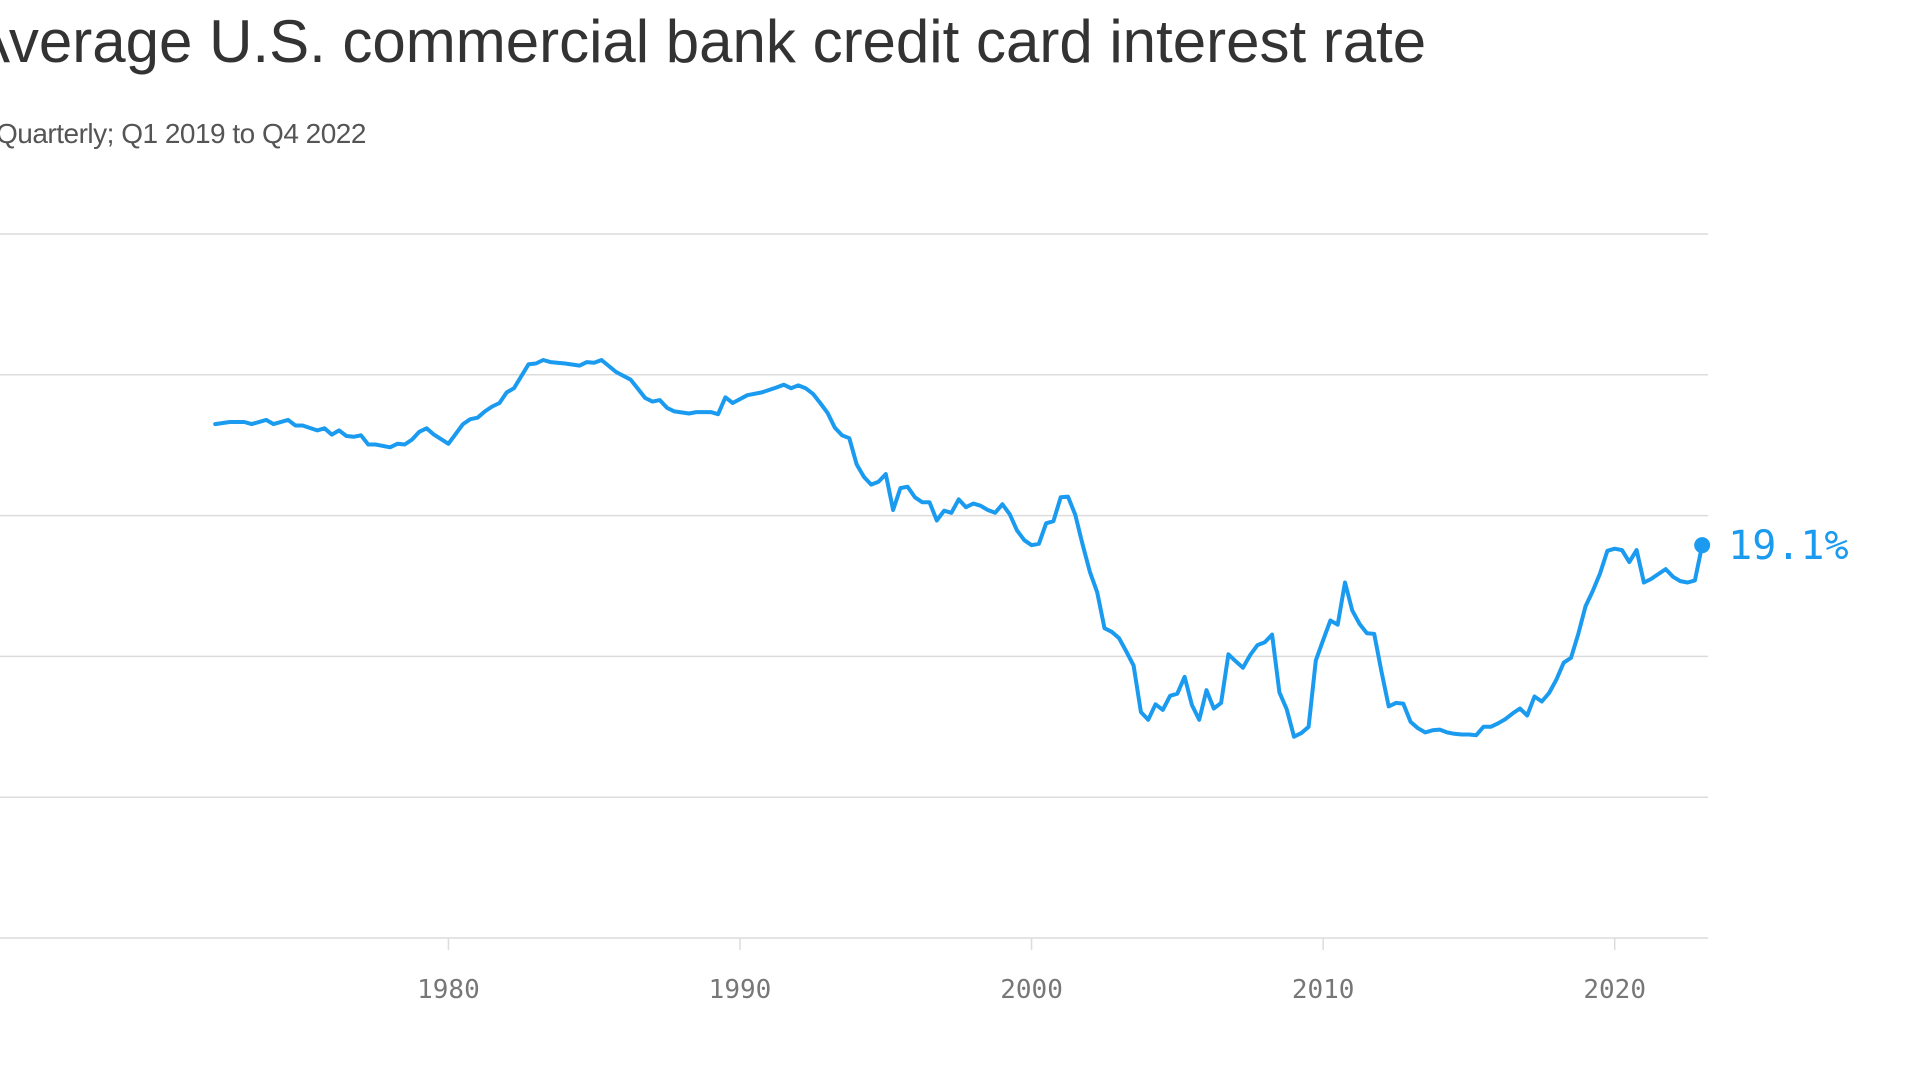 The width and height of the screenshot is (1920, 1080). I want to click on x-tick-label: 2020, so click(1614, 990).